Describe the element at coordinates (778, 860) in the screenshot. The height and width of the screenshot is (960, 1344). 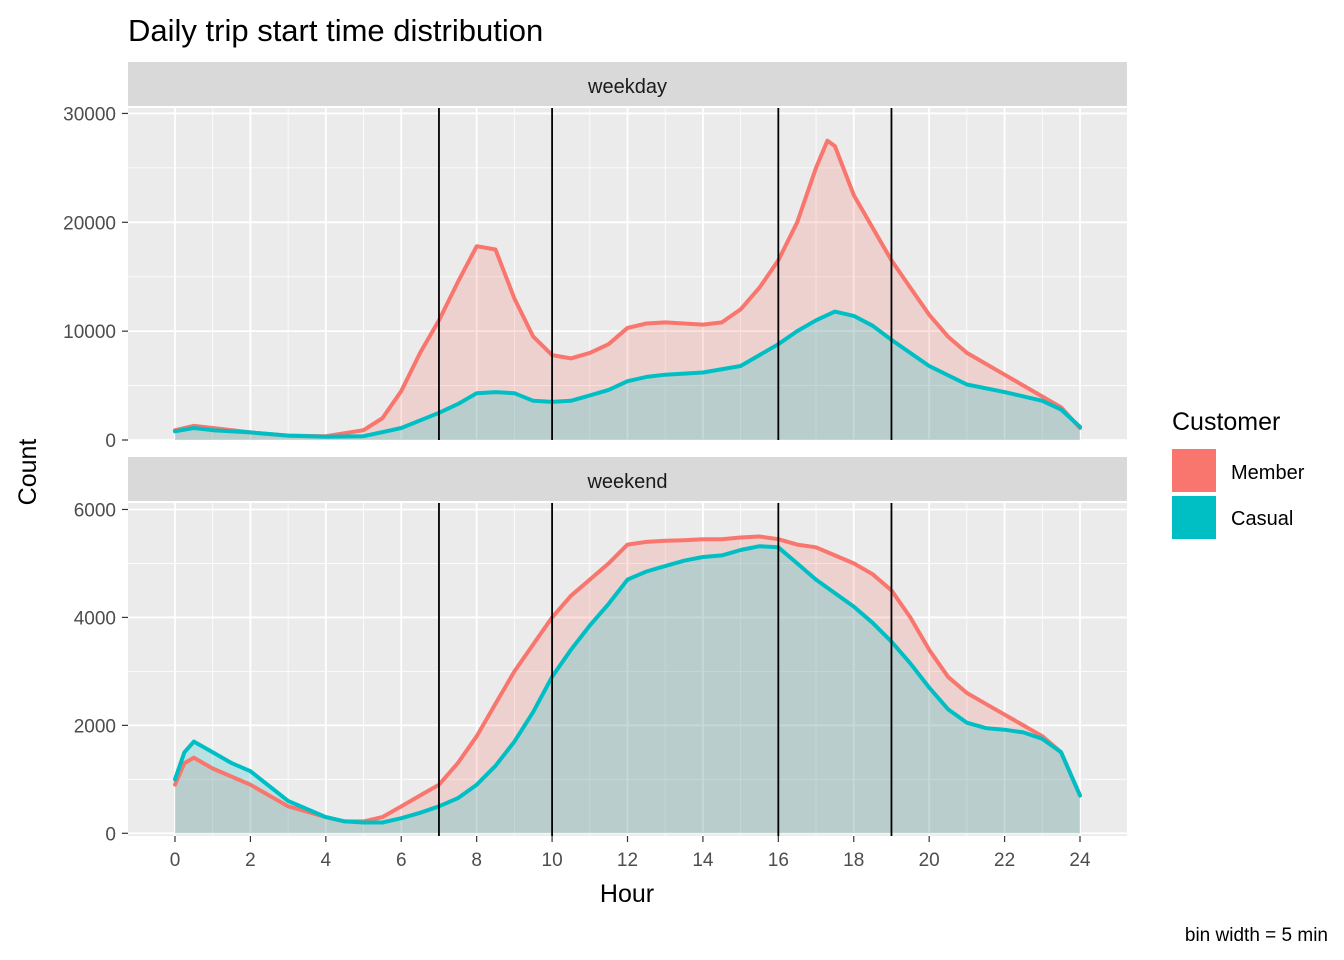
I see `x-tick-label: 16` at that location.